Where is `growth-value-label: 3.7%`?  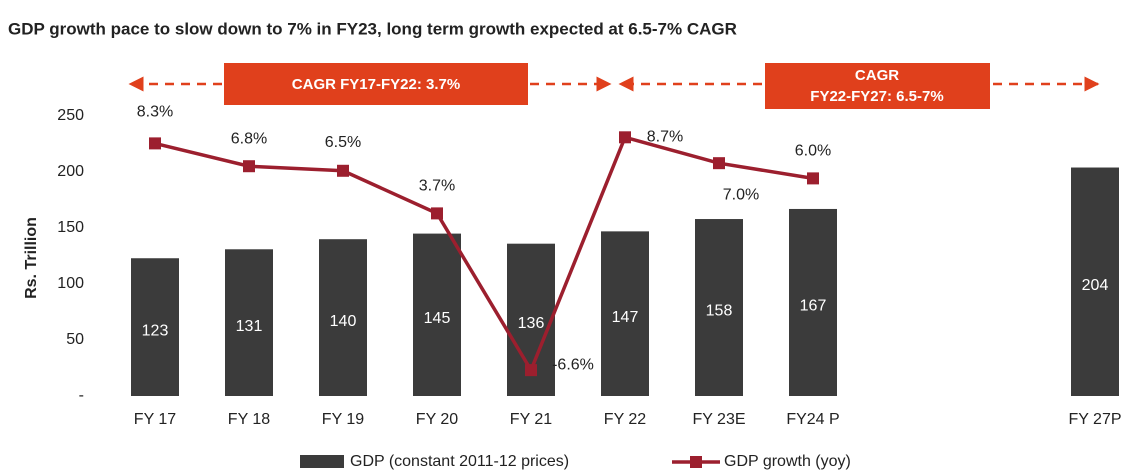 growth-value-label: 3.7% is located at coordinates (437, 186).